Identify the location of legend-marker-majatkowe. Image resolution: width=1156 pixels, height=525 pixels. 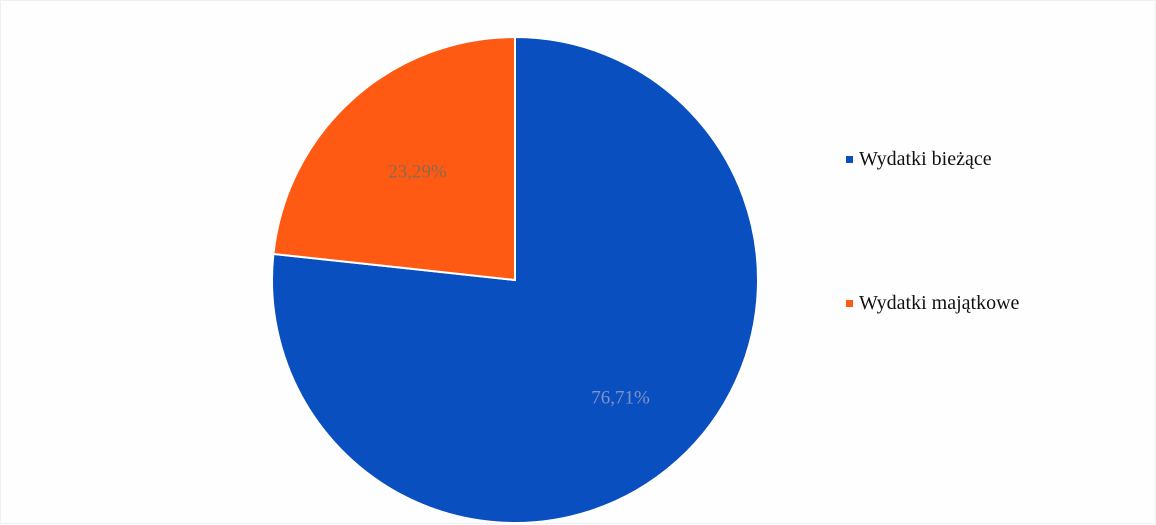
(849, 303).